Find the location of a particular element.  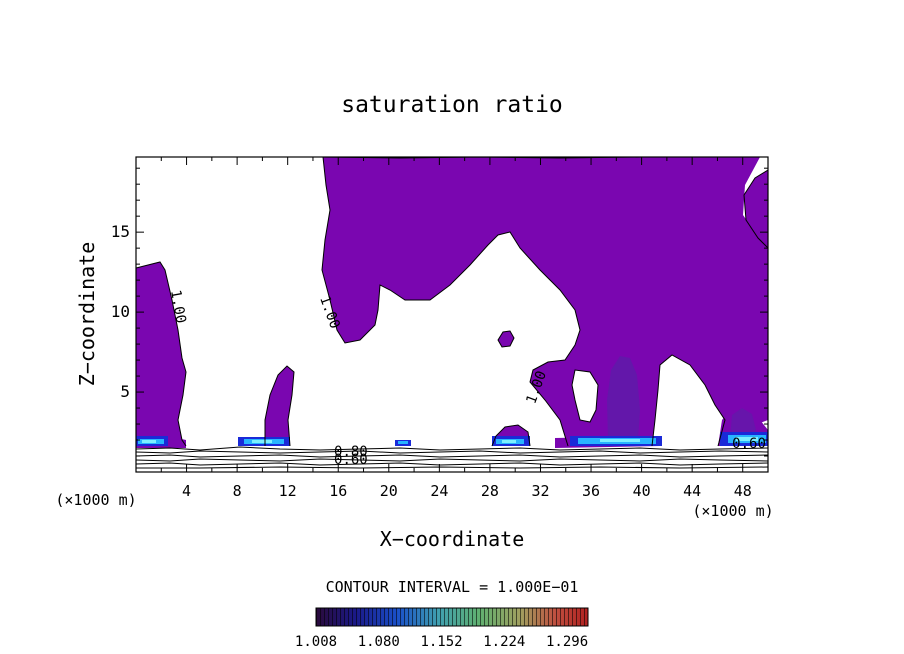

colorbar-stripes is located at coordinates (452, 617).